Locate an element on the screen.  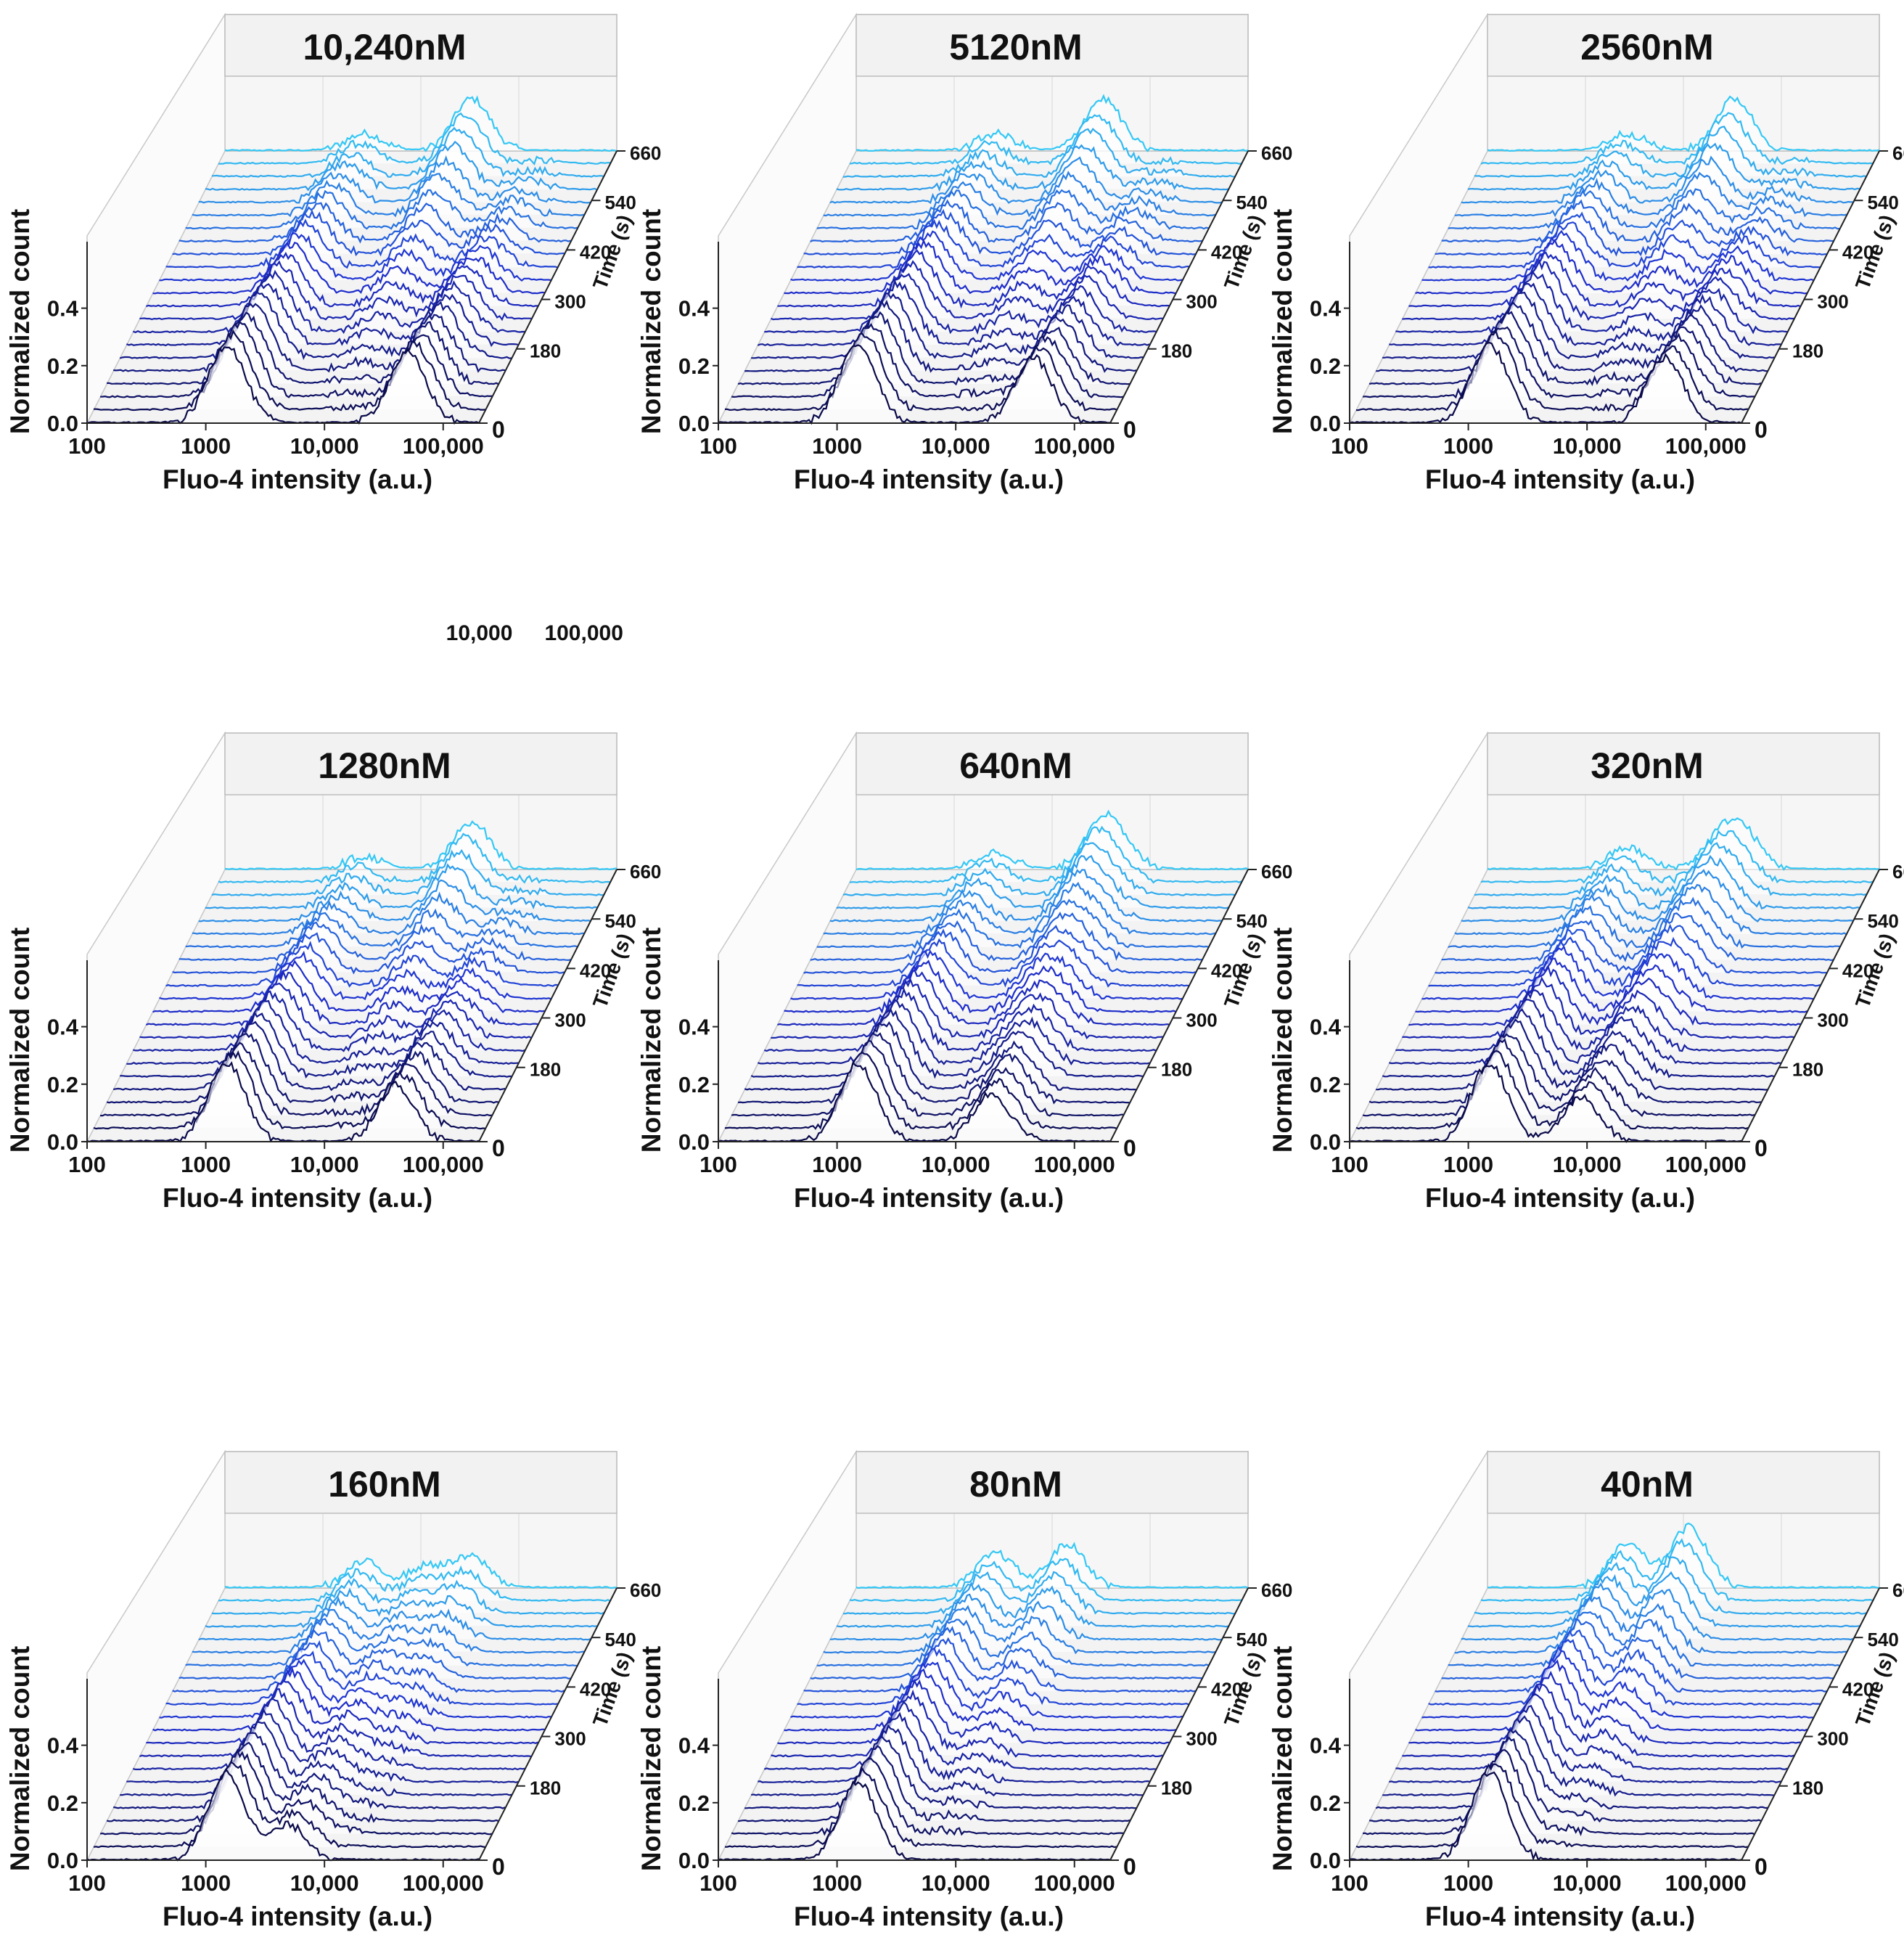
x-tick-label: 100,000 is located at coordinates (443, 446).